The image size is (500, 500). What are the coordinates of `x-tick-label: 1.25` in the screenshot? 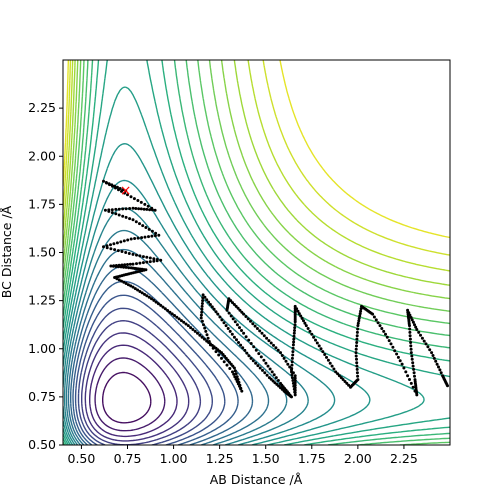 It's located at (220, 458).